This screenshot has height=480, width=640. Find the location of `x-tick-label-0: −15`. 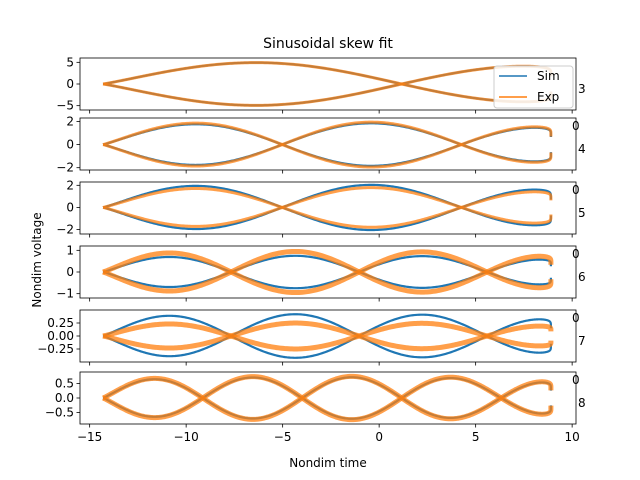

x-tick-label-0: −15 is located at coordinates (89, 437).